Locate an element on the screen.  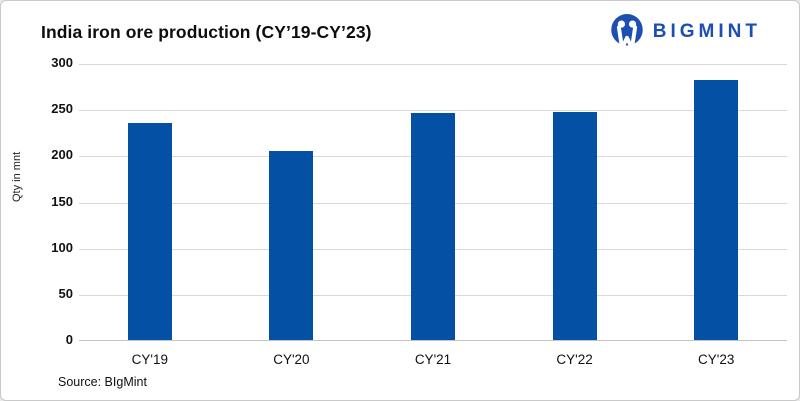
y-tick-label: 50 is located at coordinates (65, 293).